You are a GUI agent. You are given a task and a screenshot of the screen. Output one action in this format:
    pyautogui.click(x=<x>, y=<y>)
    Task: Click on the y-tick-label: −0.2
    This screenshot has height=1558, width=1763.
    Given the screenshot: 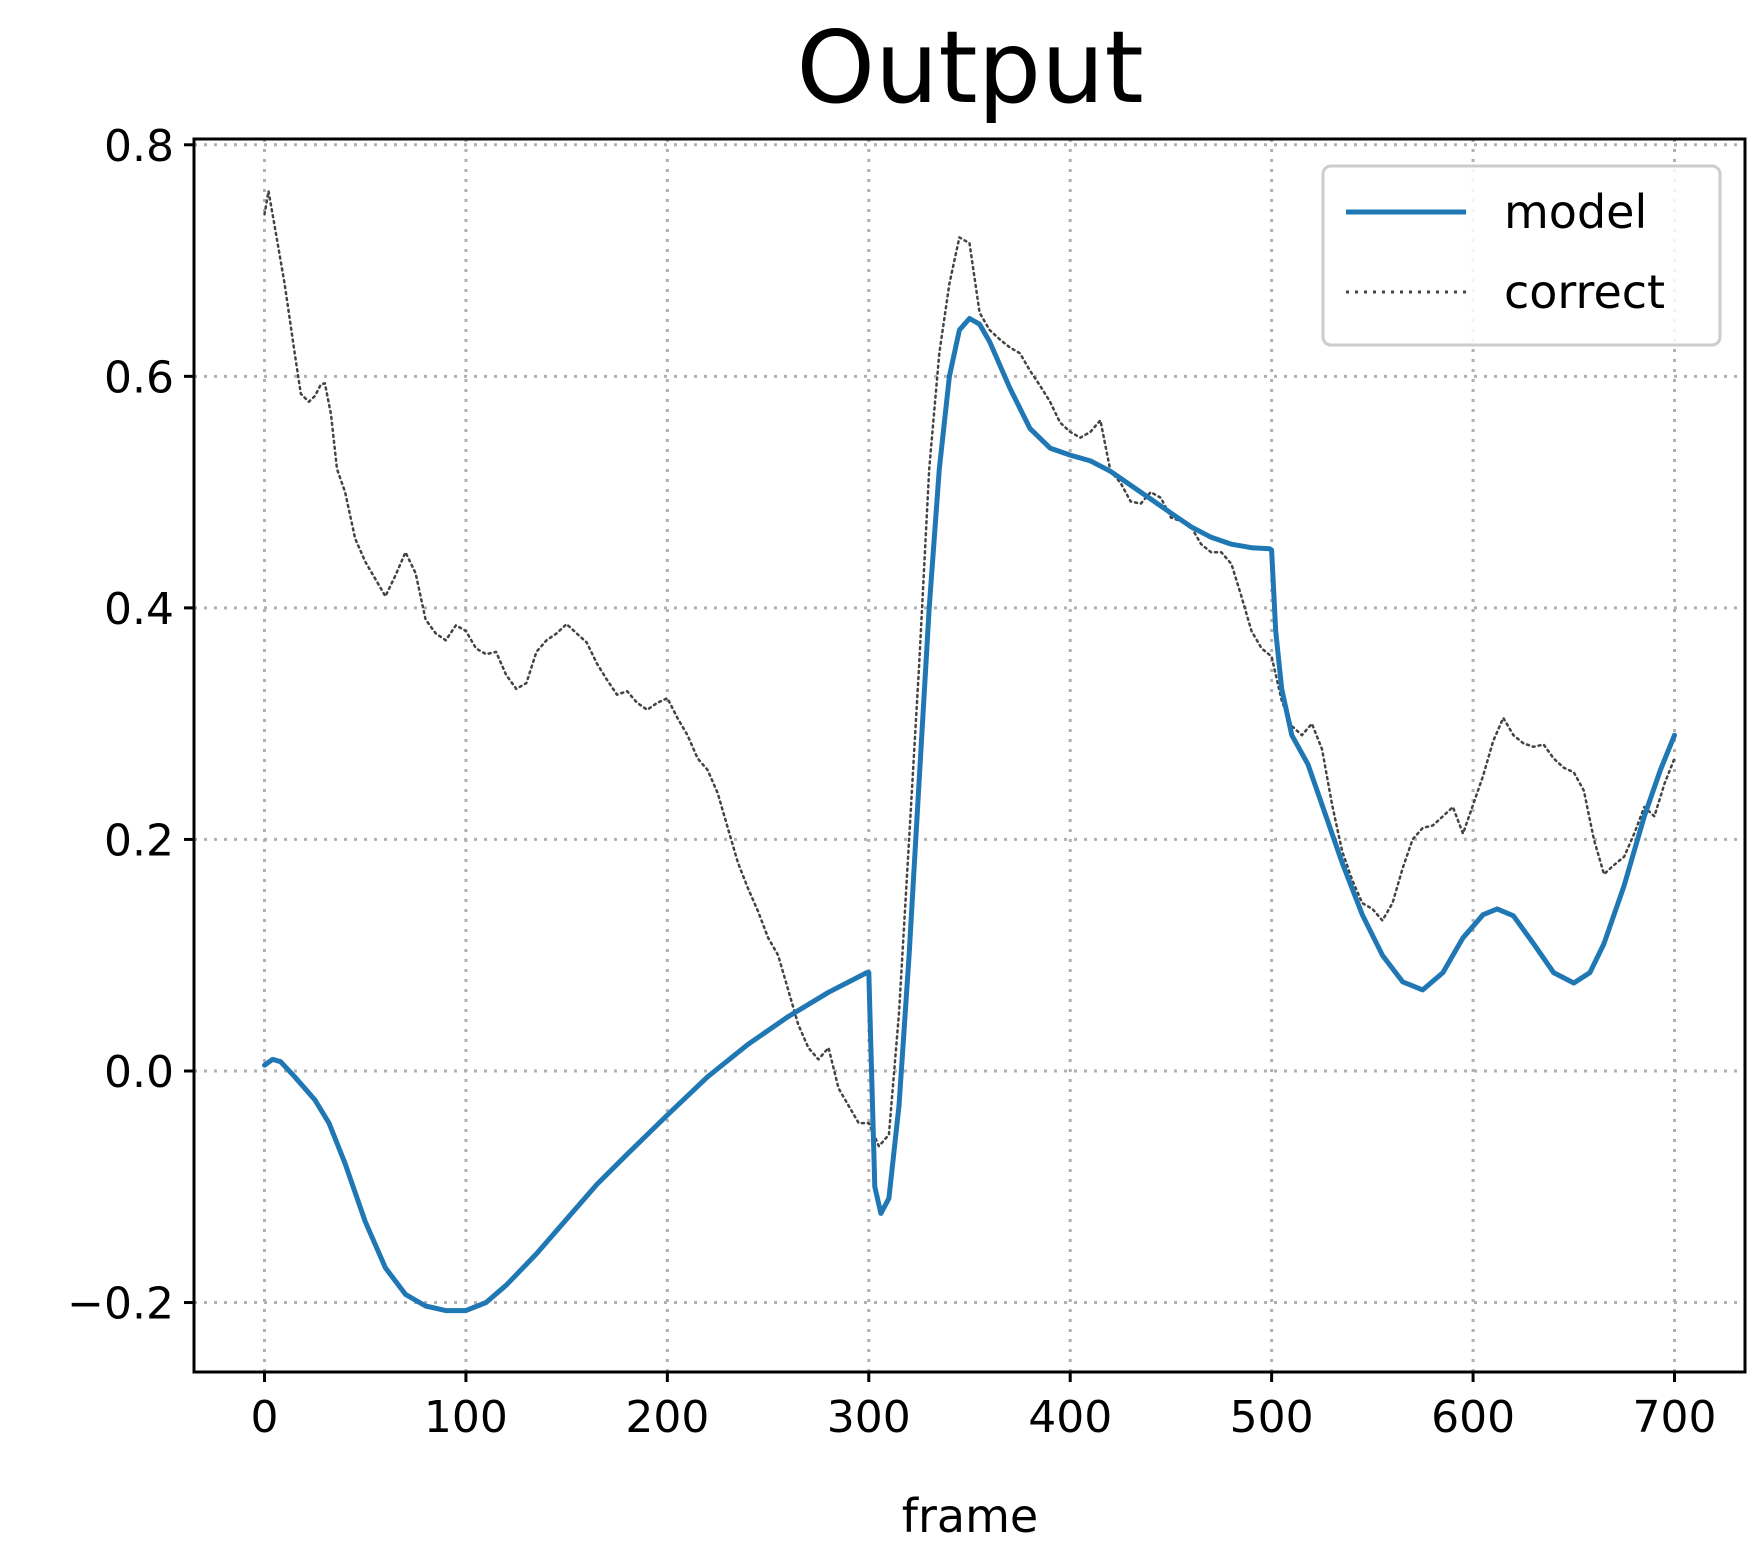 What is the action you would take?
    pyautogui.click(x=120, y=1304)
    